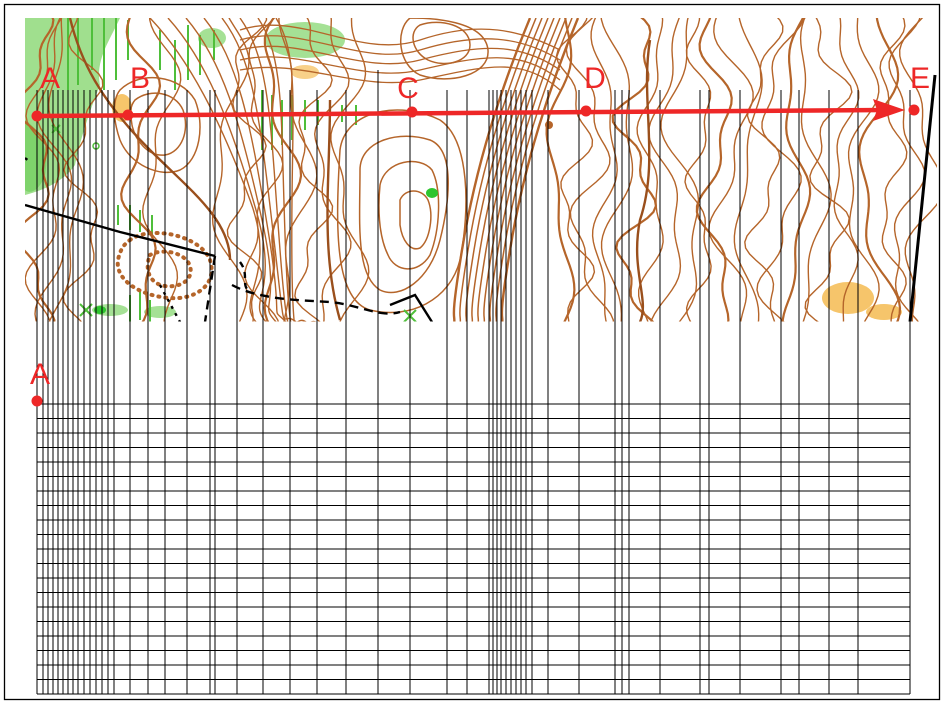 This screenshot has width=945, height=710. I want to click on pit-ring, so click(164, 266).